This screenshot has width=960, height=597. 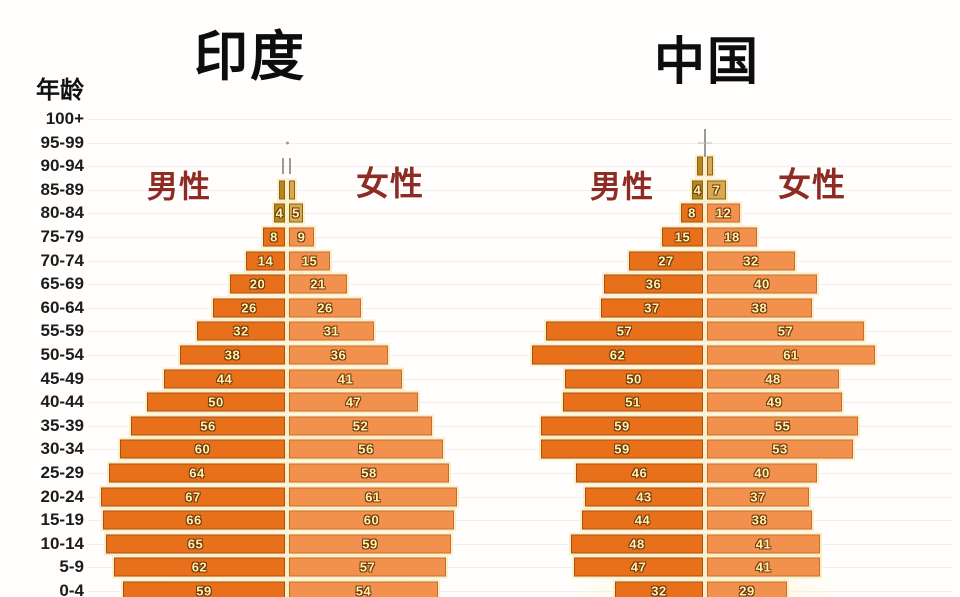 What do you see at coordinates (290, 166) in the screenshot?
I see `marker-thin-bar-female` at bounding box center [290, 166].